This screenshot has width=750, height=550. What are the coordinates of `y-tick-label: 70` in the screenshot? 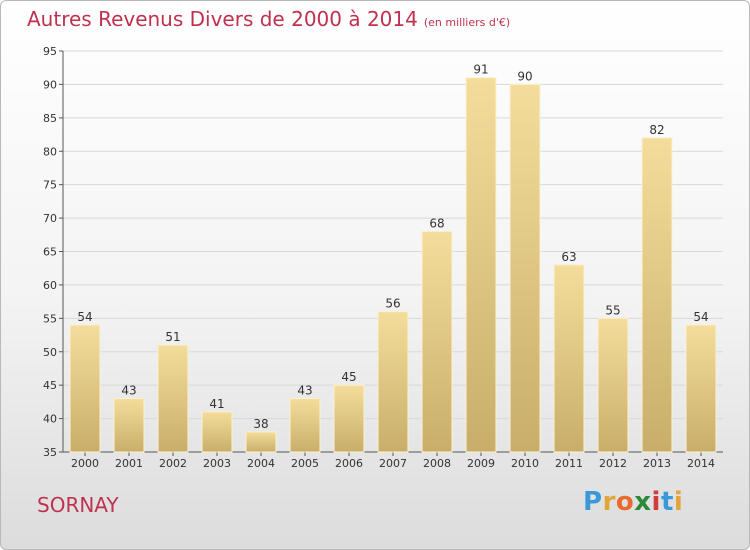 It's located at (50, 218).